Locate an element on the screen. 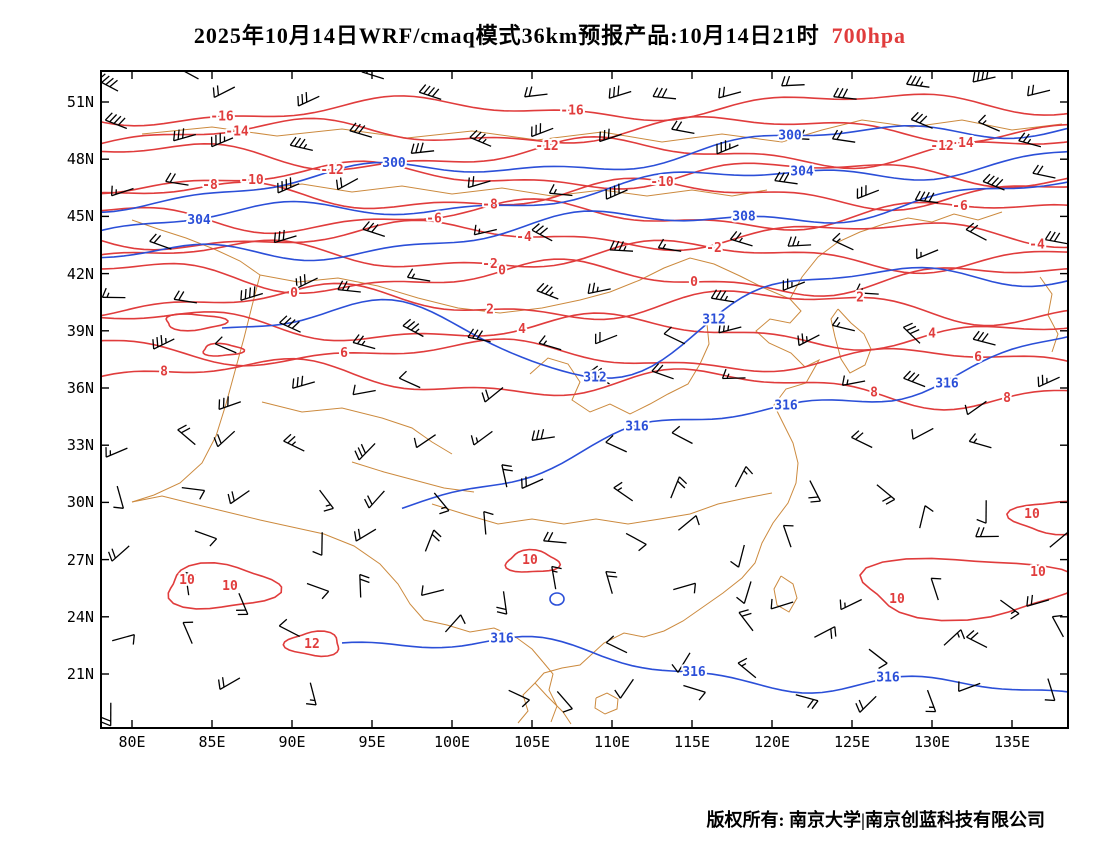  contour-label: 8 is located at coordinates (1007, 398).